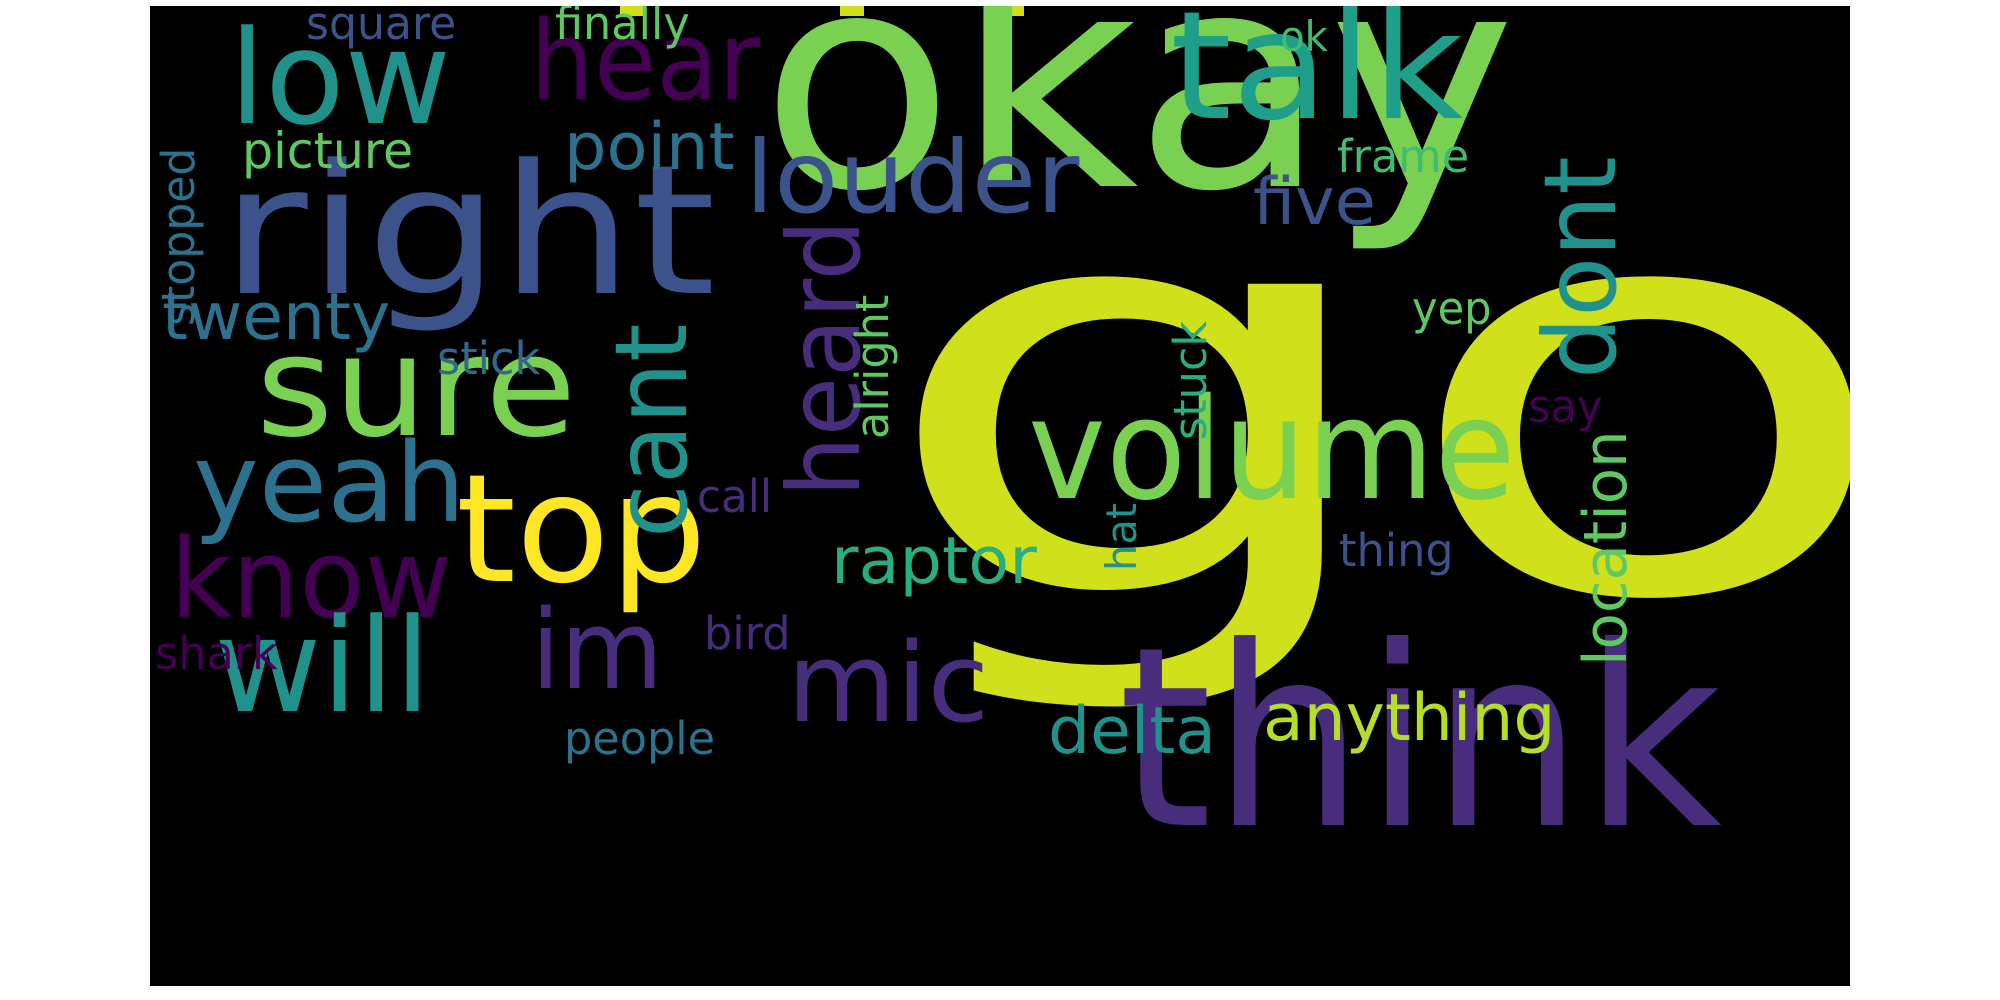 The width and height of the screenshot is (2000, 1000). What do you see at coordinates (1121, 536) in the screenshot?
I see `word-hat: hat` at bounding box center [1121, 536].